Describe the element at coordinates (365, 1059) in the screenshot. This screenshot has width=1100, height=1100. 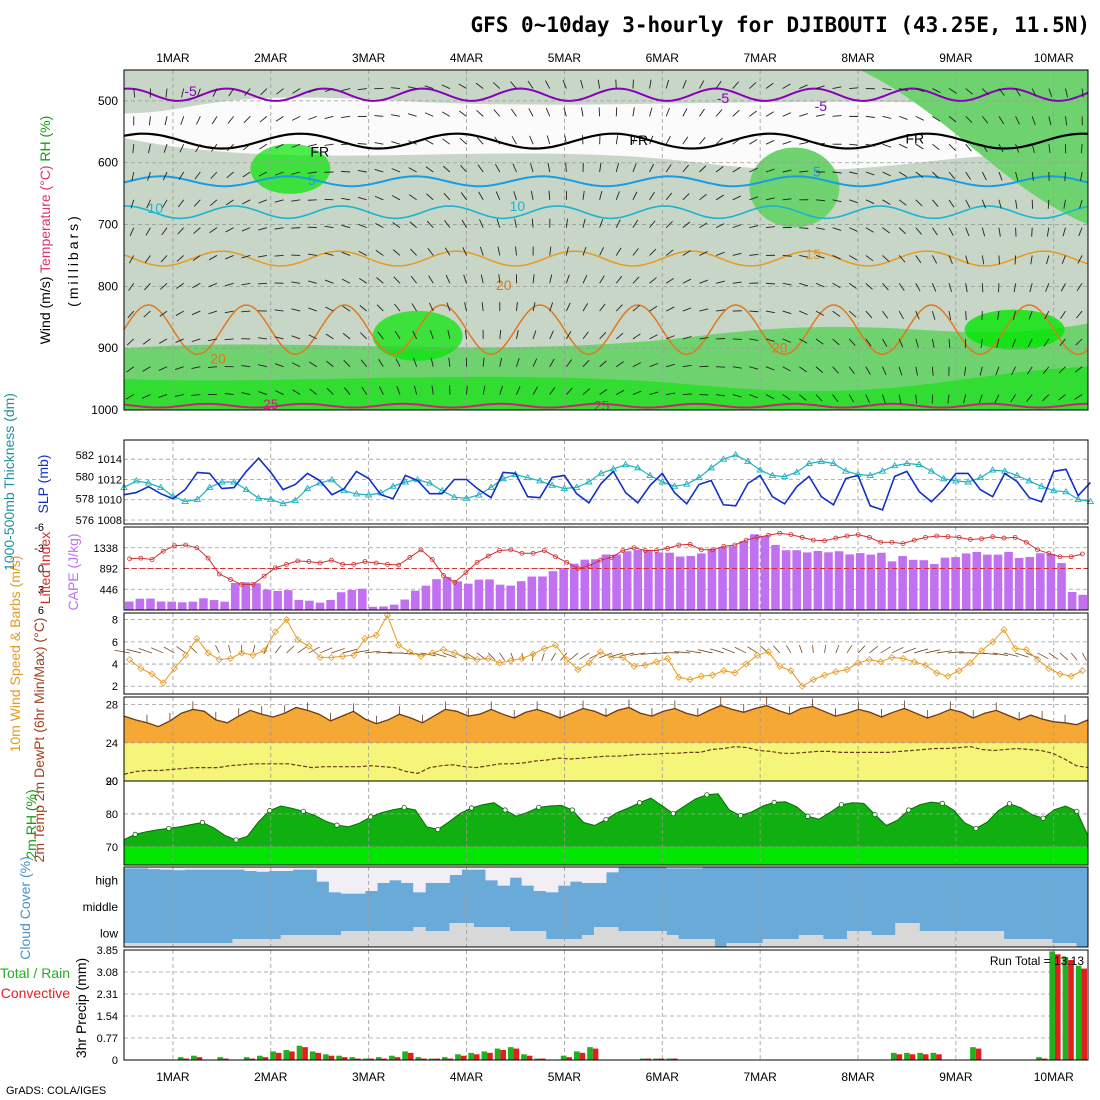
I see `precip-total-bar` at that location.